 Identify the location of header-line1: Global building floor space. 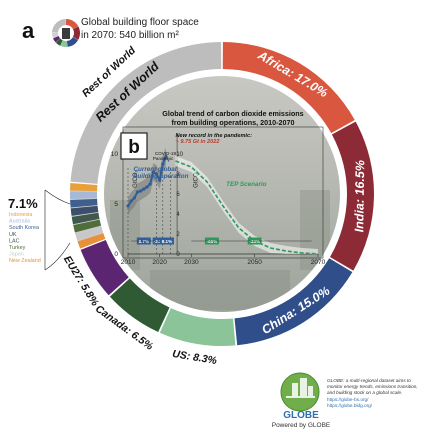
(140, 22).